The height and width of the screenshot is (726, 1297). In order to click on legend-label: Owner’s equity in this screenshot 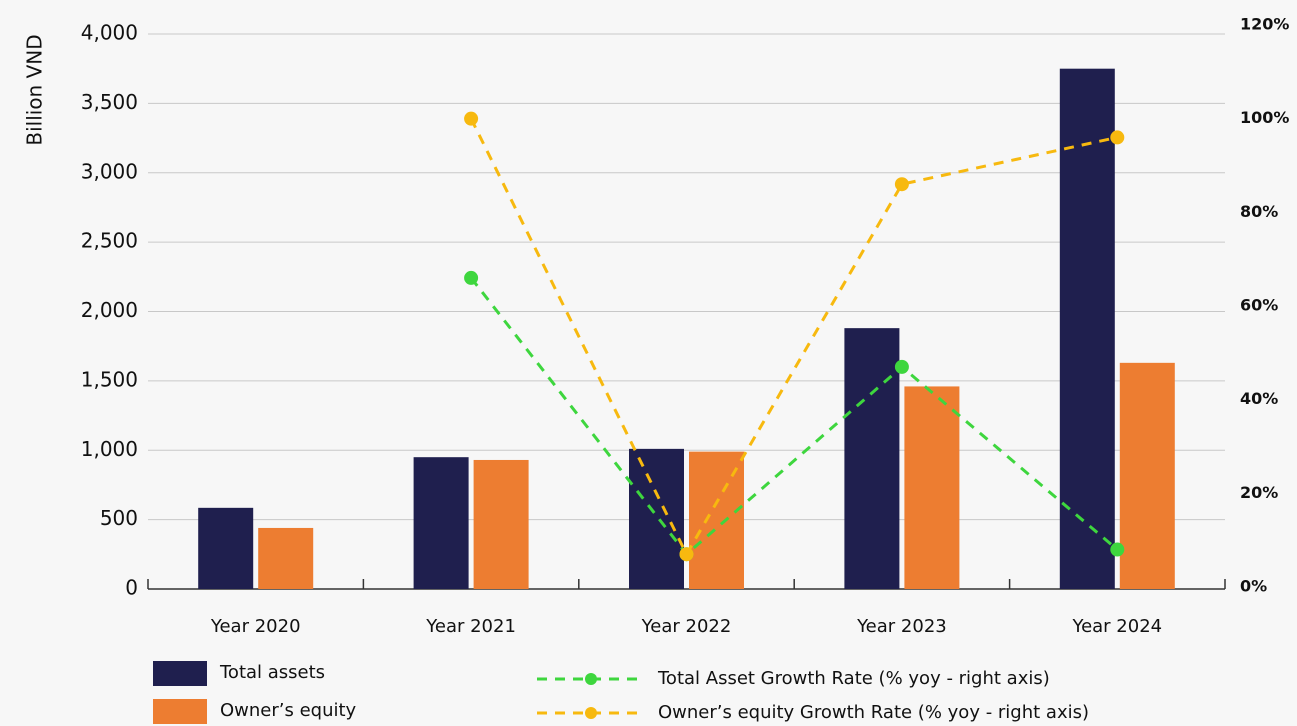, I will do `click(288, 710)`.